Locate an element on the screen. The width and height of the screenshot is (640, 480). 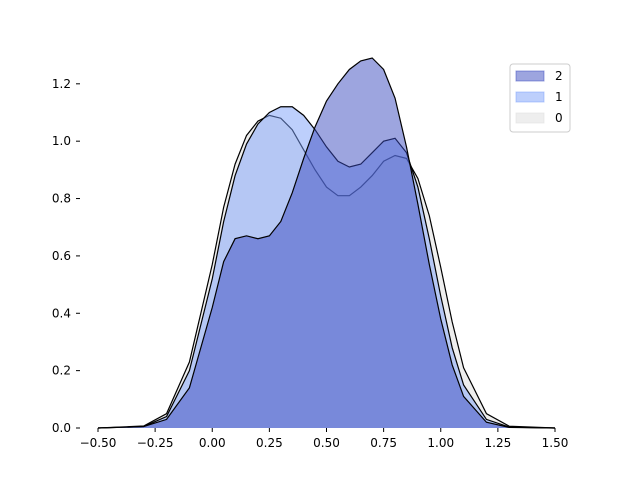
y-tick-label: 0.8 is located at coordinates (61, 199).